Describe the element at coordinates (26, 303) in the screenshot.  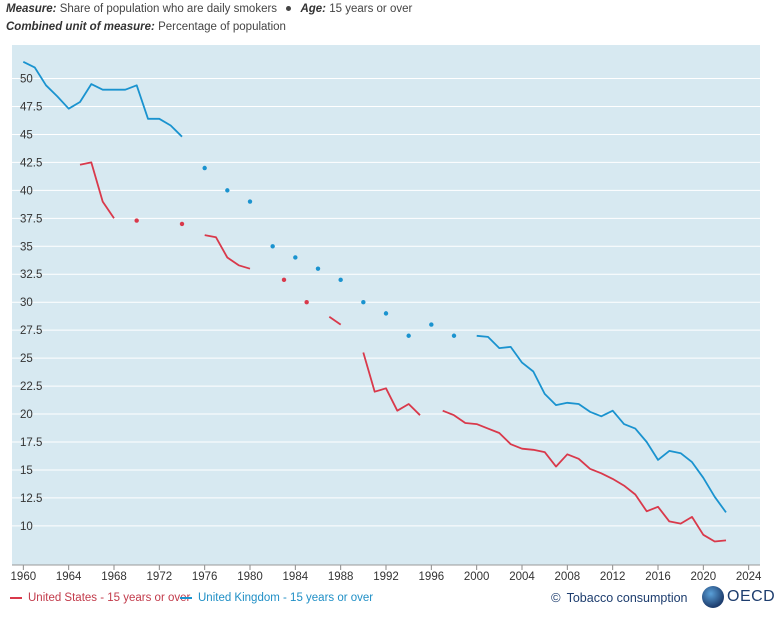
I see `y-tick-label: 30` at that location.